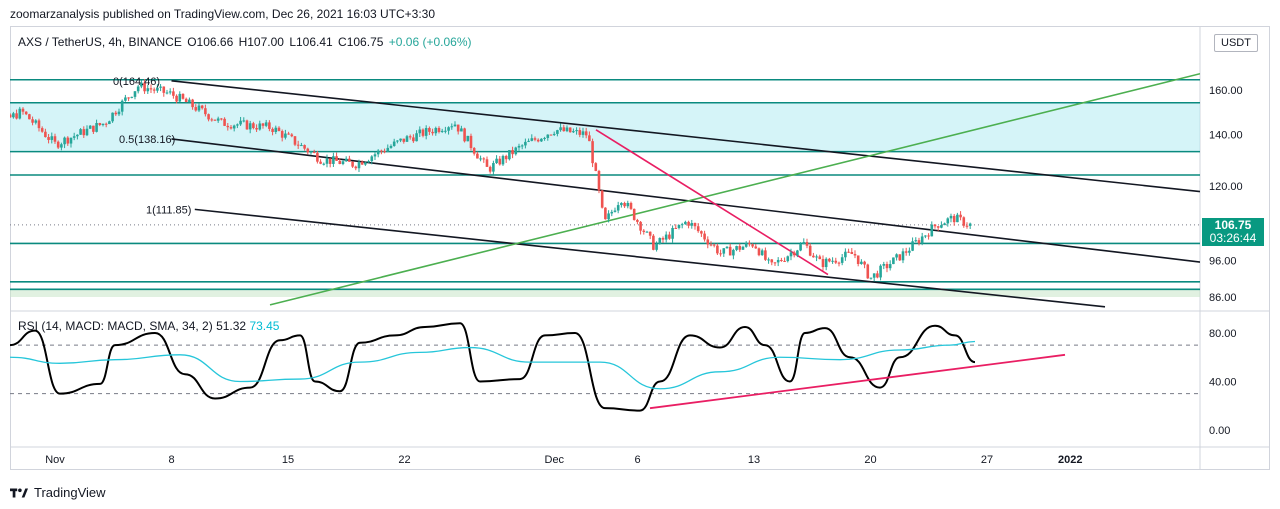  Describe the element at coordinates (430, 42) in the screenshot. I see `change-value: +0.06 (+0.06%)` at that location.